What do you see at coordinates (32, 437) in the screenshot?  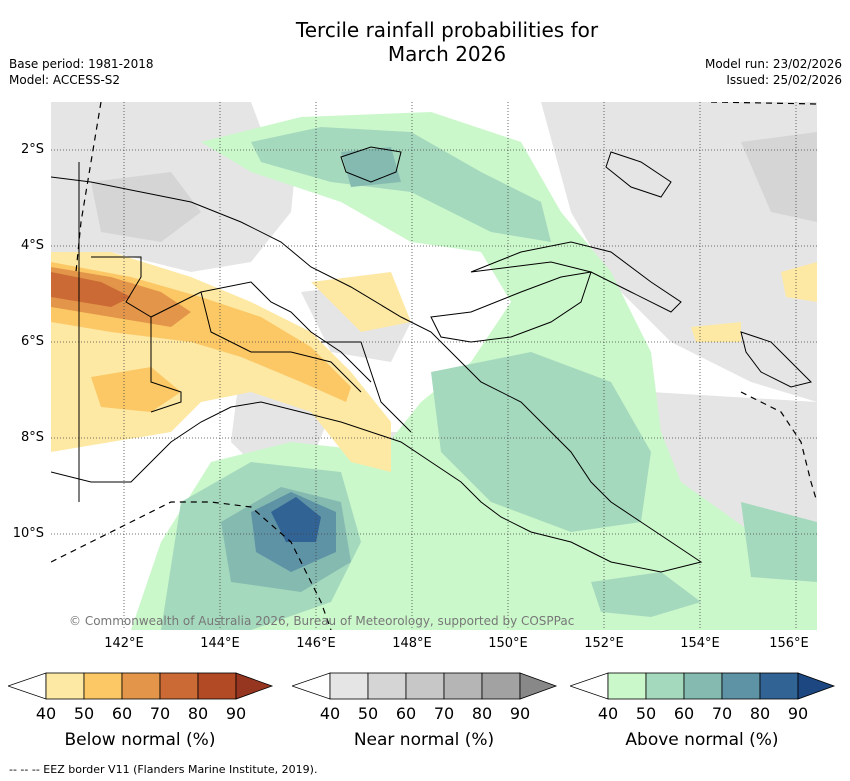 I see `lat-label-8s: 8°S` at bounding box center [32, 437].